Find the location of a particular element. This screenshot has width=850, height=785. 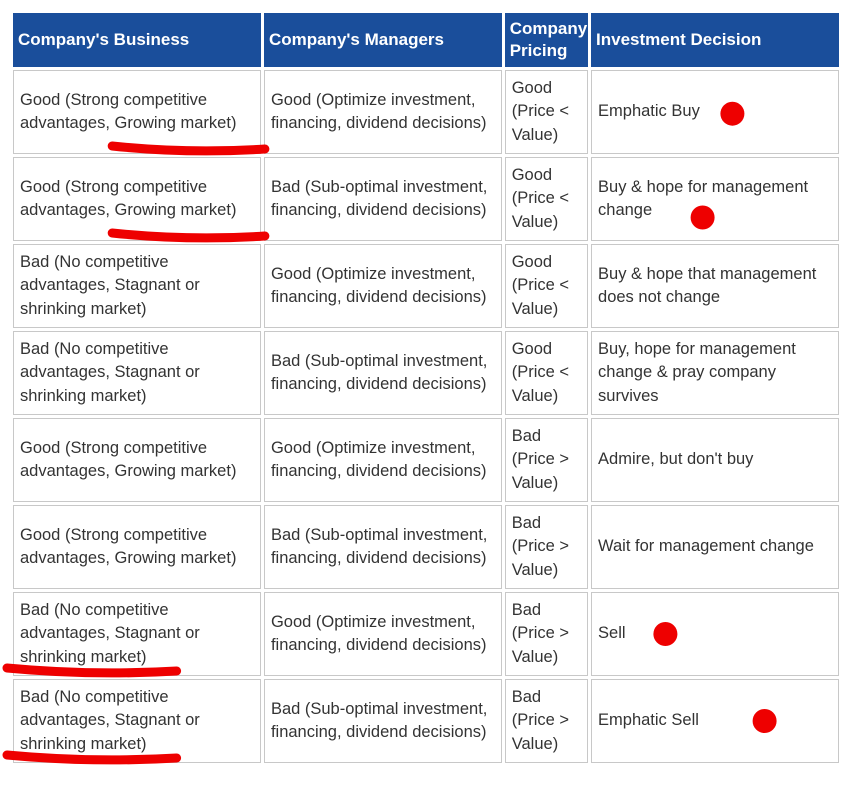

header-company-business: Company's Business is located at coordinates (137, 40).